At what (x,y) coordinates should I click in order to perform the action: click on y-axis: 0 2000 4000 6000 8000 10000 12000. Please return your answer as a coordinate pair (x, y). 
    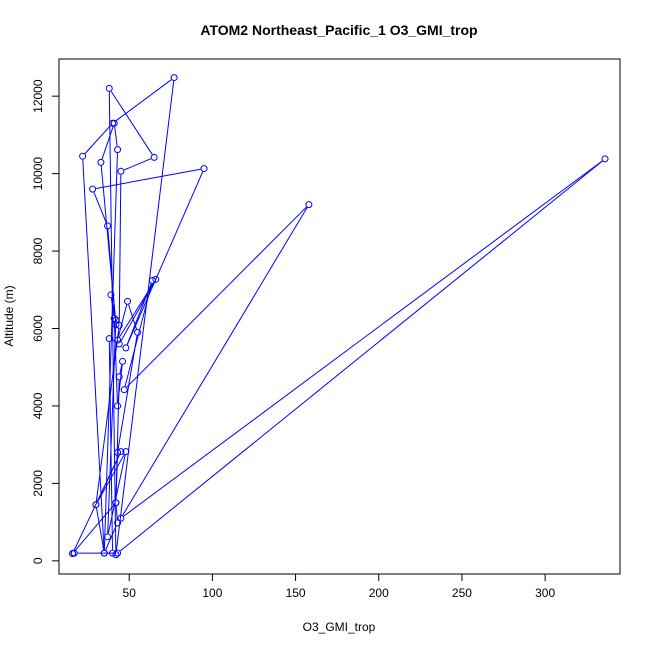
    Looking at the image, I should click on (45, 321).